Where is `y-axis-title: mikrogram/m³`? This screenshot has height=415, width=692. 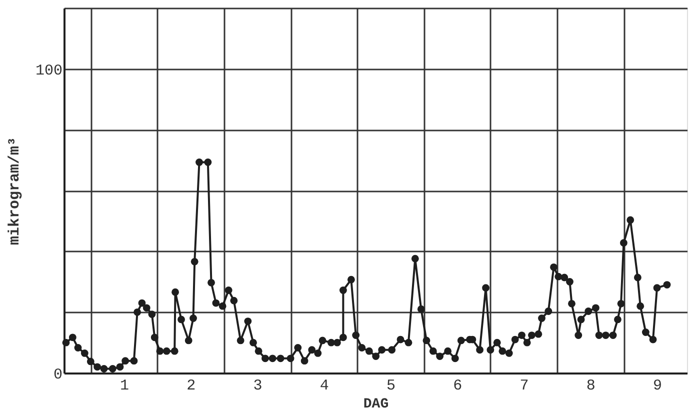 y-axis-title: mikrogram/m³ is located at coordinates (15, 191).